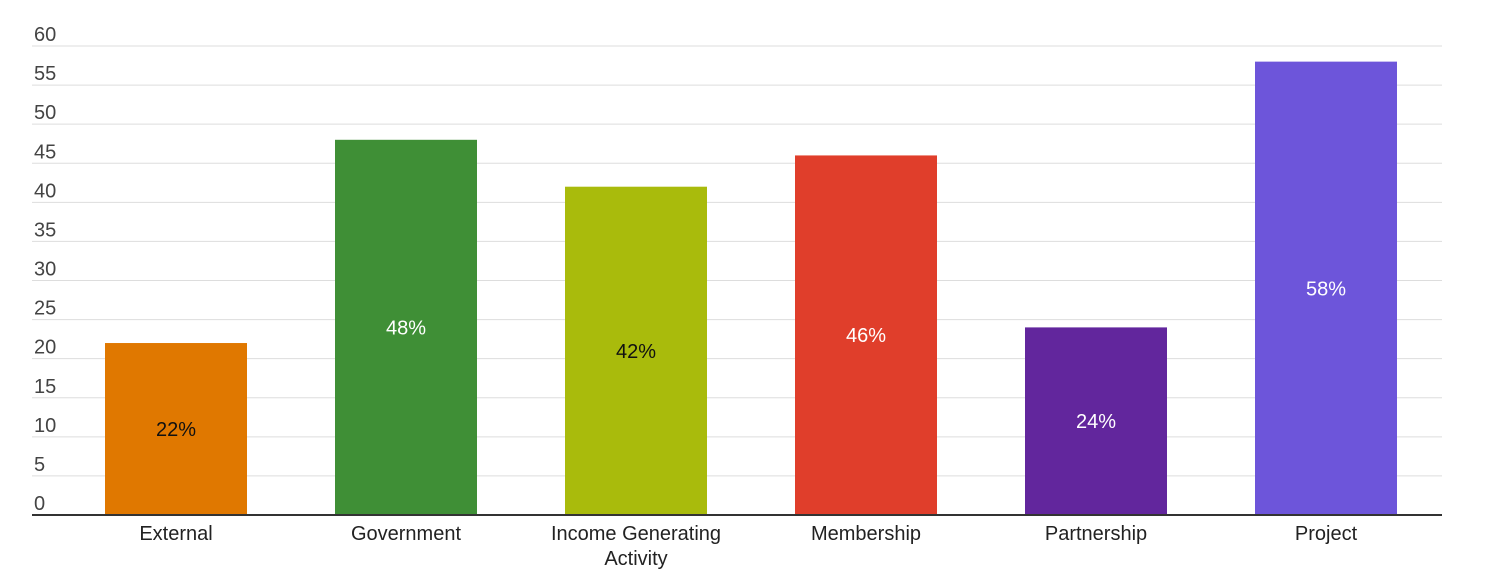 The image size is (1502, 585). What do you see at coordinates (45, 387) in the screenshot?
I see `y-tick-label: 15` at bounding box center [45, 387].